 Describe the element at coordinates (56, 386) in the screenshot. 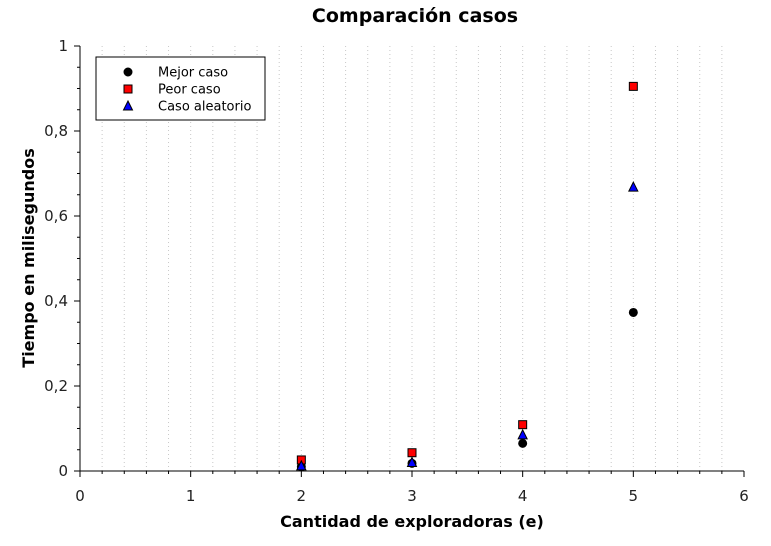

I see `y-tick-label: 0,2` at that location.